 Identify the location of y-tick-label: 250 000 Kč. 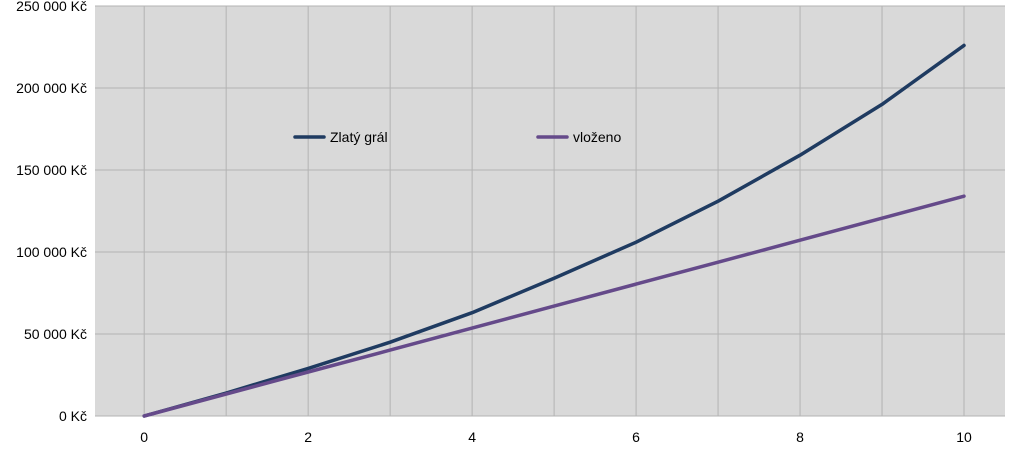
(51, 7).